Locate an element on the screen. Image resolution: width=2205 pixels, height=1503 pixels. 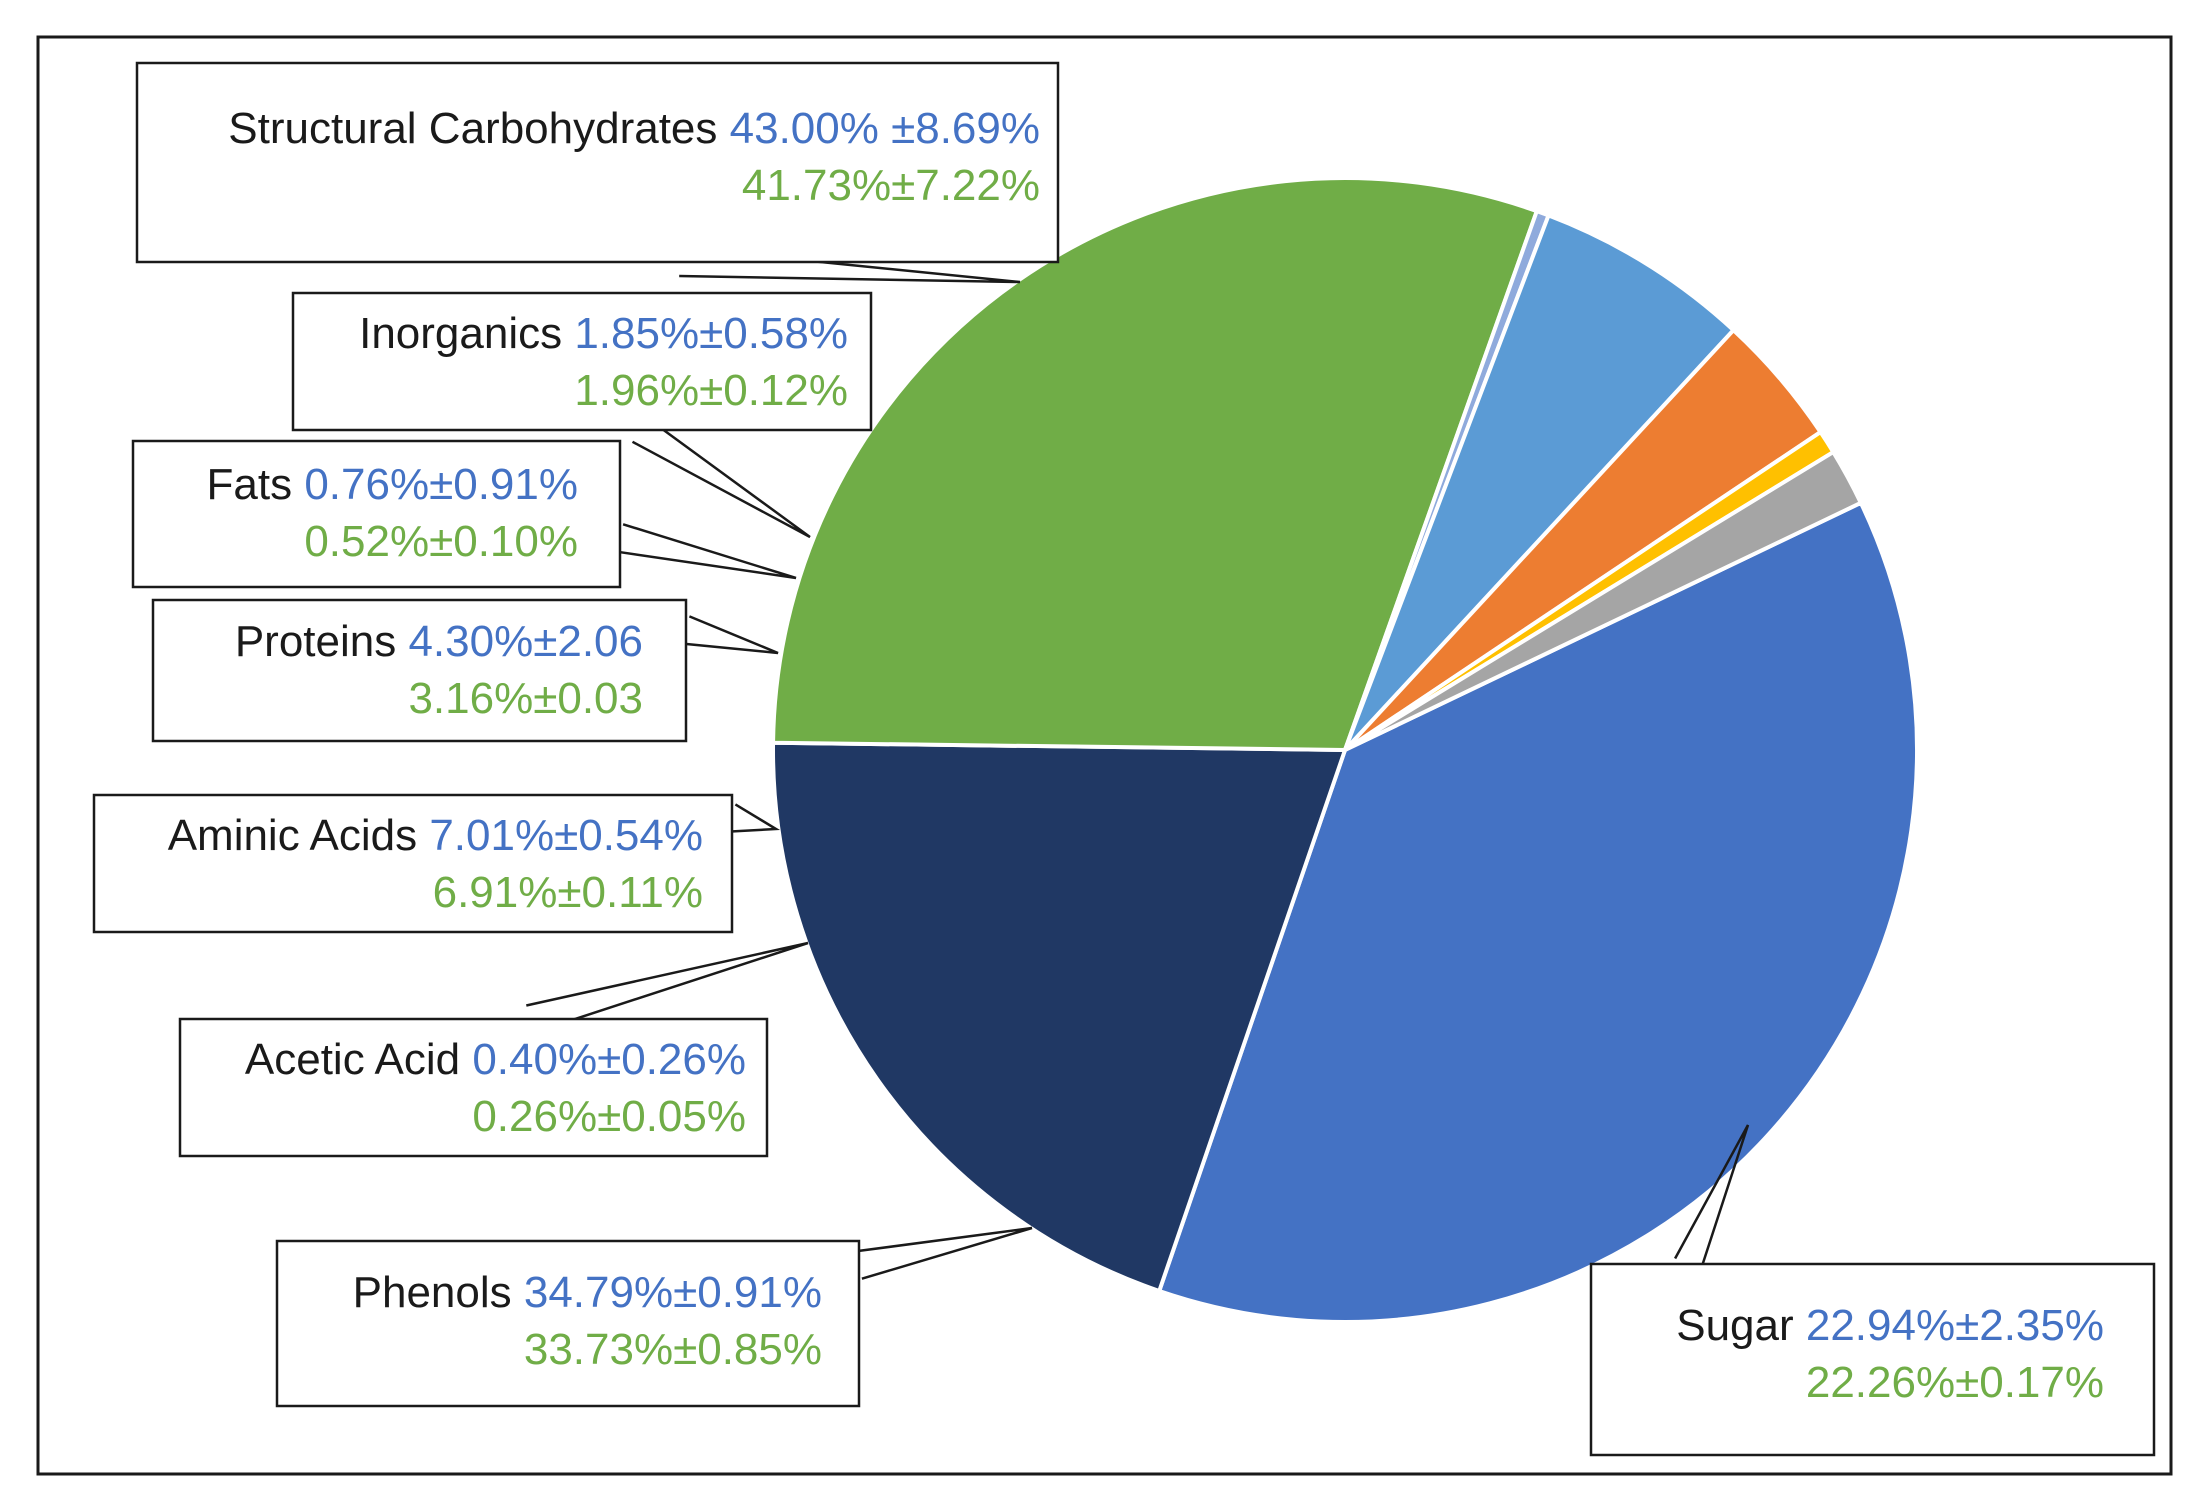
slice-value-second-aminic-acids: 6.91%±0.11% is located at coordinates (568, 892).